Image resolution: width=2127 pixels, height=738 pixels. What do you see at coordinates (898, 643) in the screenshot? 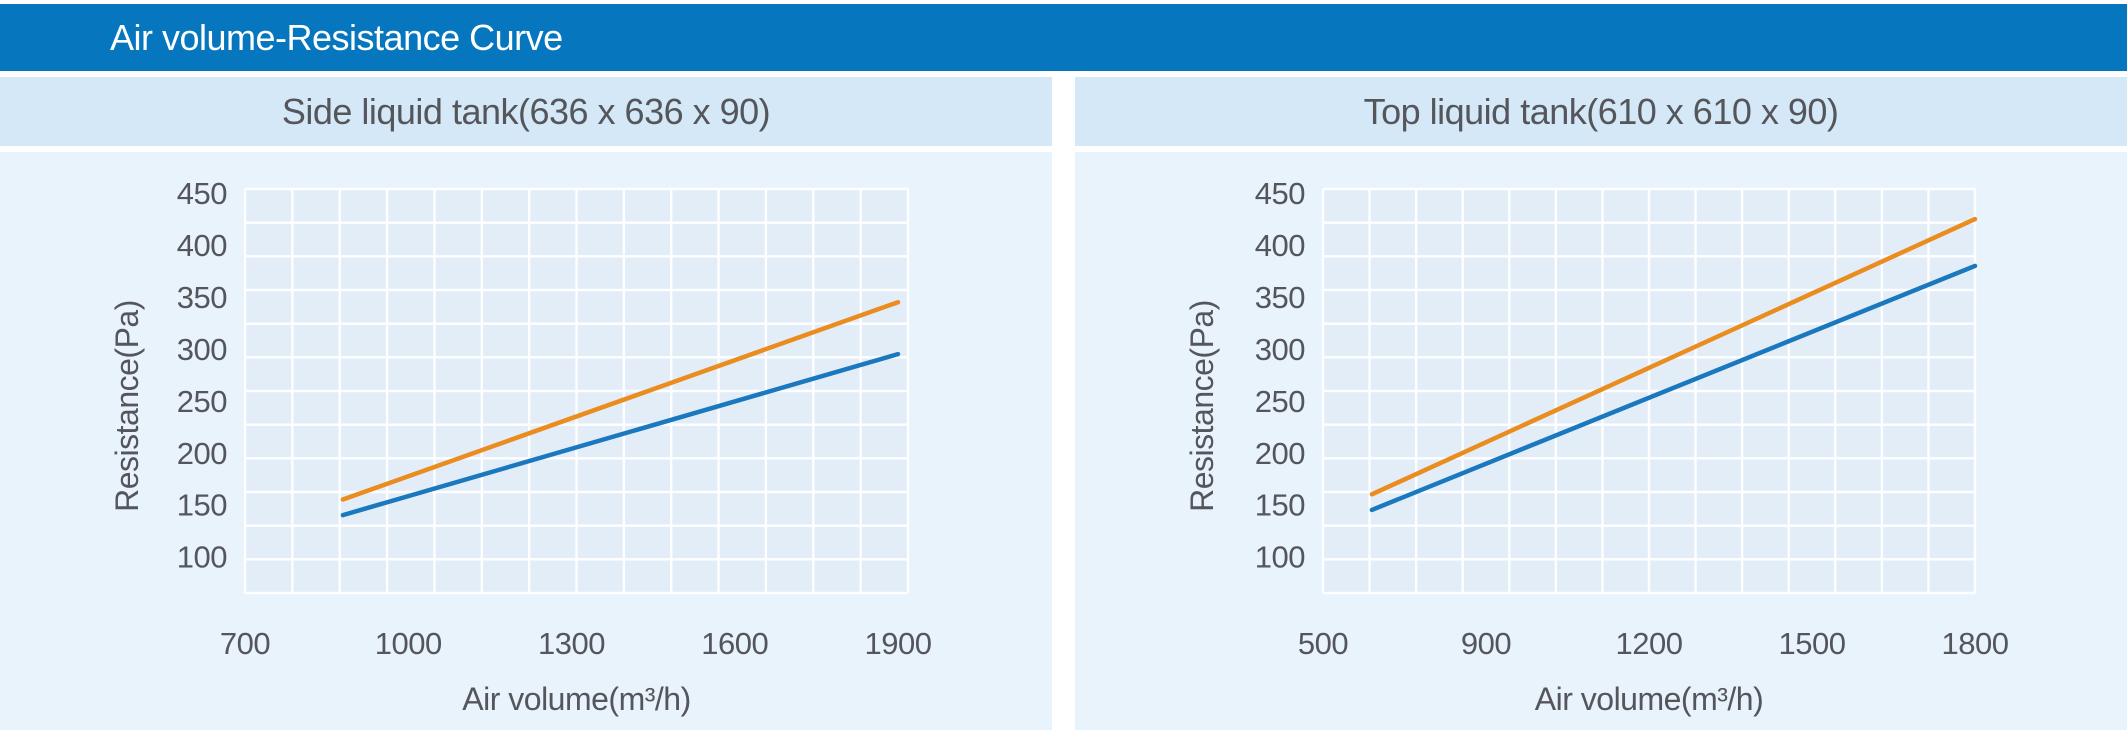
I see `x-tick-label: 1900` at bounding box center [898, 643].